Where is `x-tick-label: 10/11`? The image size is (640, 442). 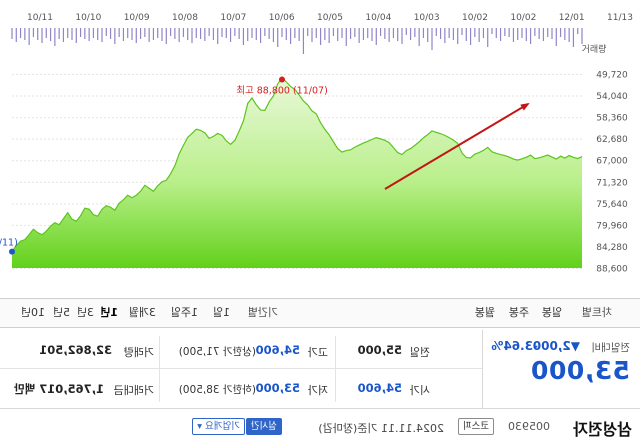
x-tick-label: 10/11 is located at coordinates (40, 18).